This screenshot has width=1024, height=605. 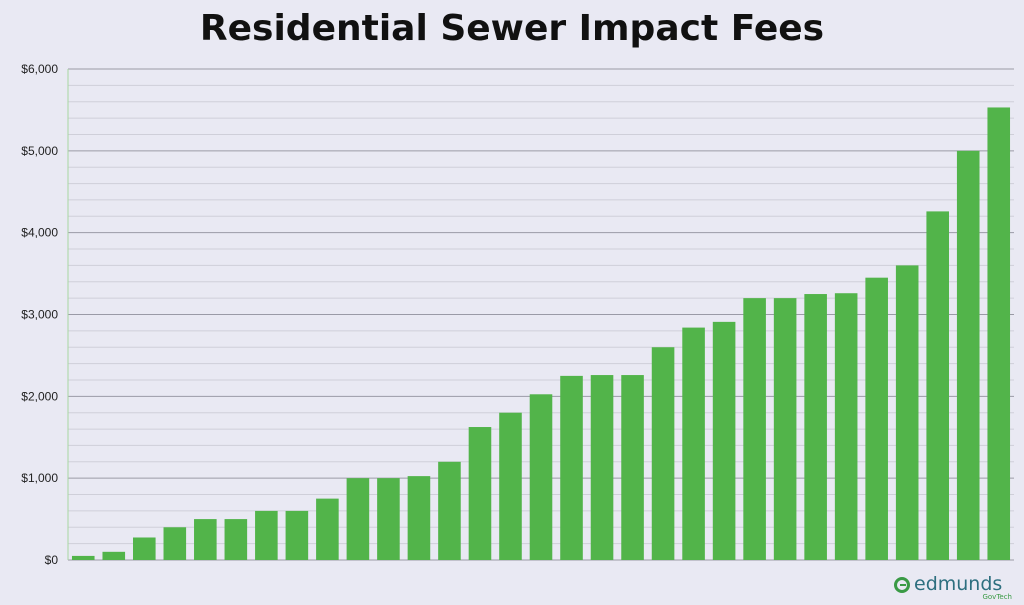 What do you see at coordinates (39, 396) in the screenshot?
I see `y-tick-label: $2,000` at bounding box center [39, 396].